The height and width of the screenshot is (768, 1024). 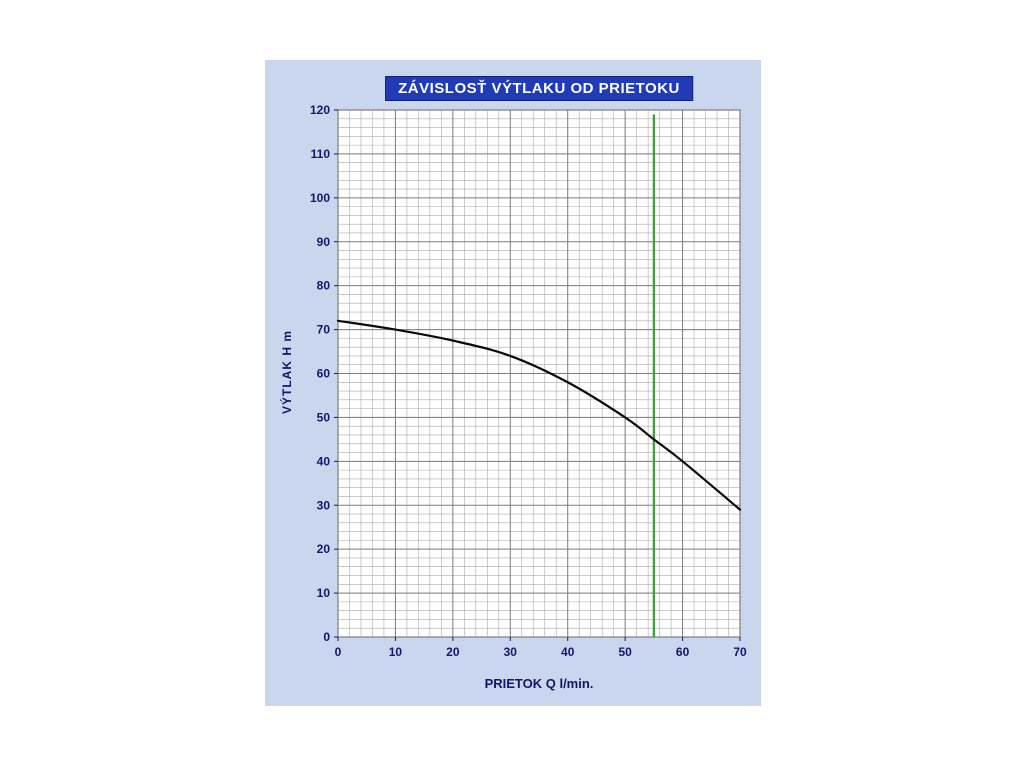 I want to click on x-tick-label: 20, so click(x=453, y=652).